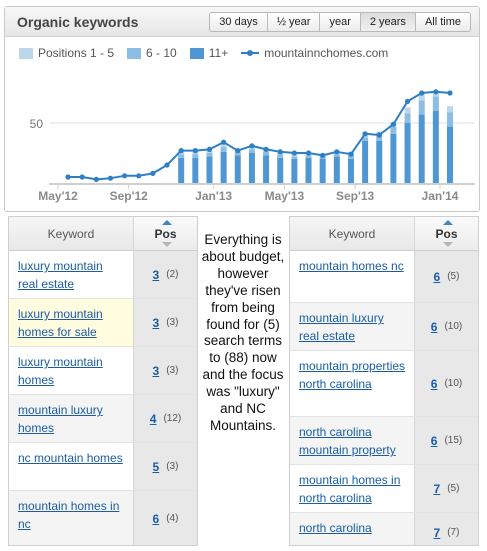 The width and height of the screenshot is (487, 551). I want to click on position-cell: 6 (15), so click(446, 440).